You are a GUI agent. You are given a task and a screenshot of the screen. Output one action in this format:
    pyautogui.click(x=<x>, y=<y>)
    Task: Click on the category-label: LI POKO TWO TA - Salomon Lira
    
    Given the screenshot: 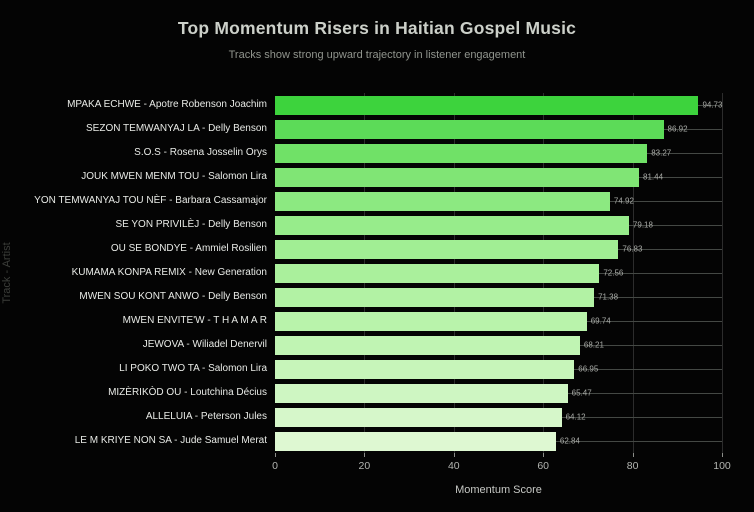 What is the action you would take?
    pyautogui.click(x=193, y=368)
    